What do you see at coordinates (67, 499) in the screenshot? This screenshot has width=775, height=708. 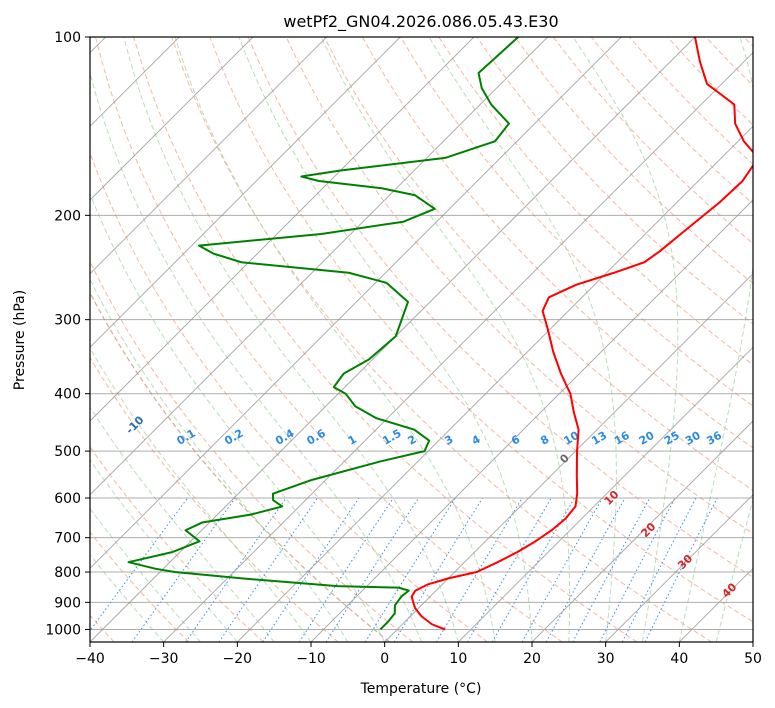 I see `y-tick-label: 600` at bounding box center [67, 499].